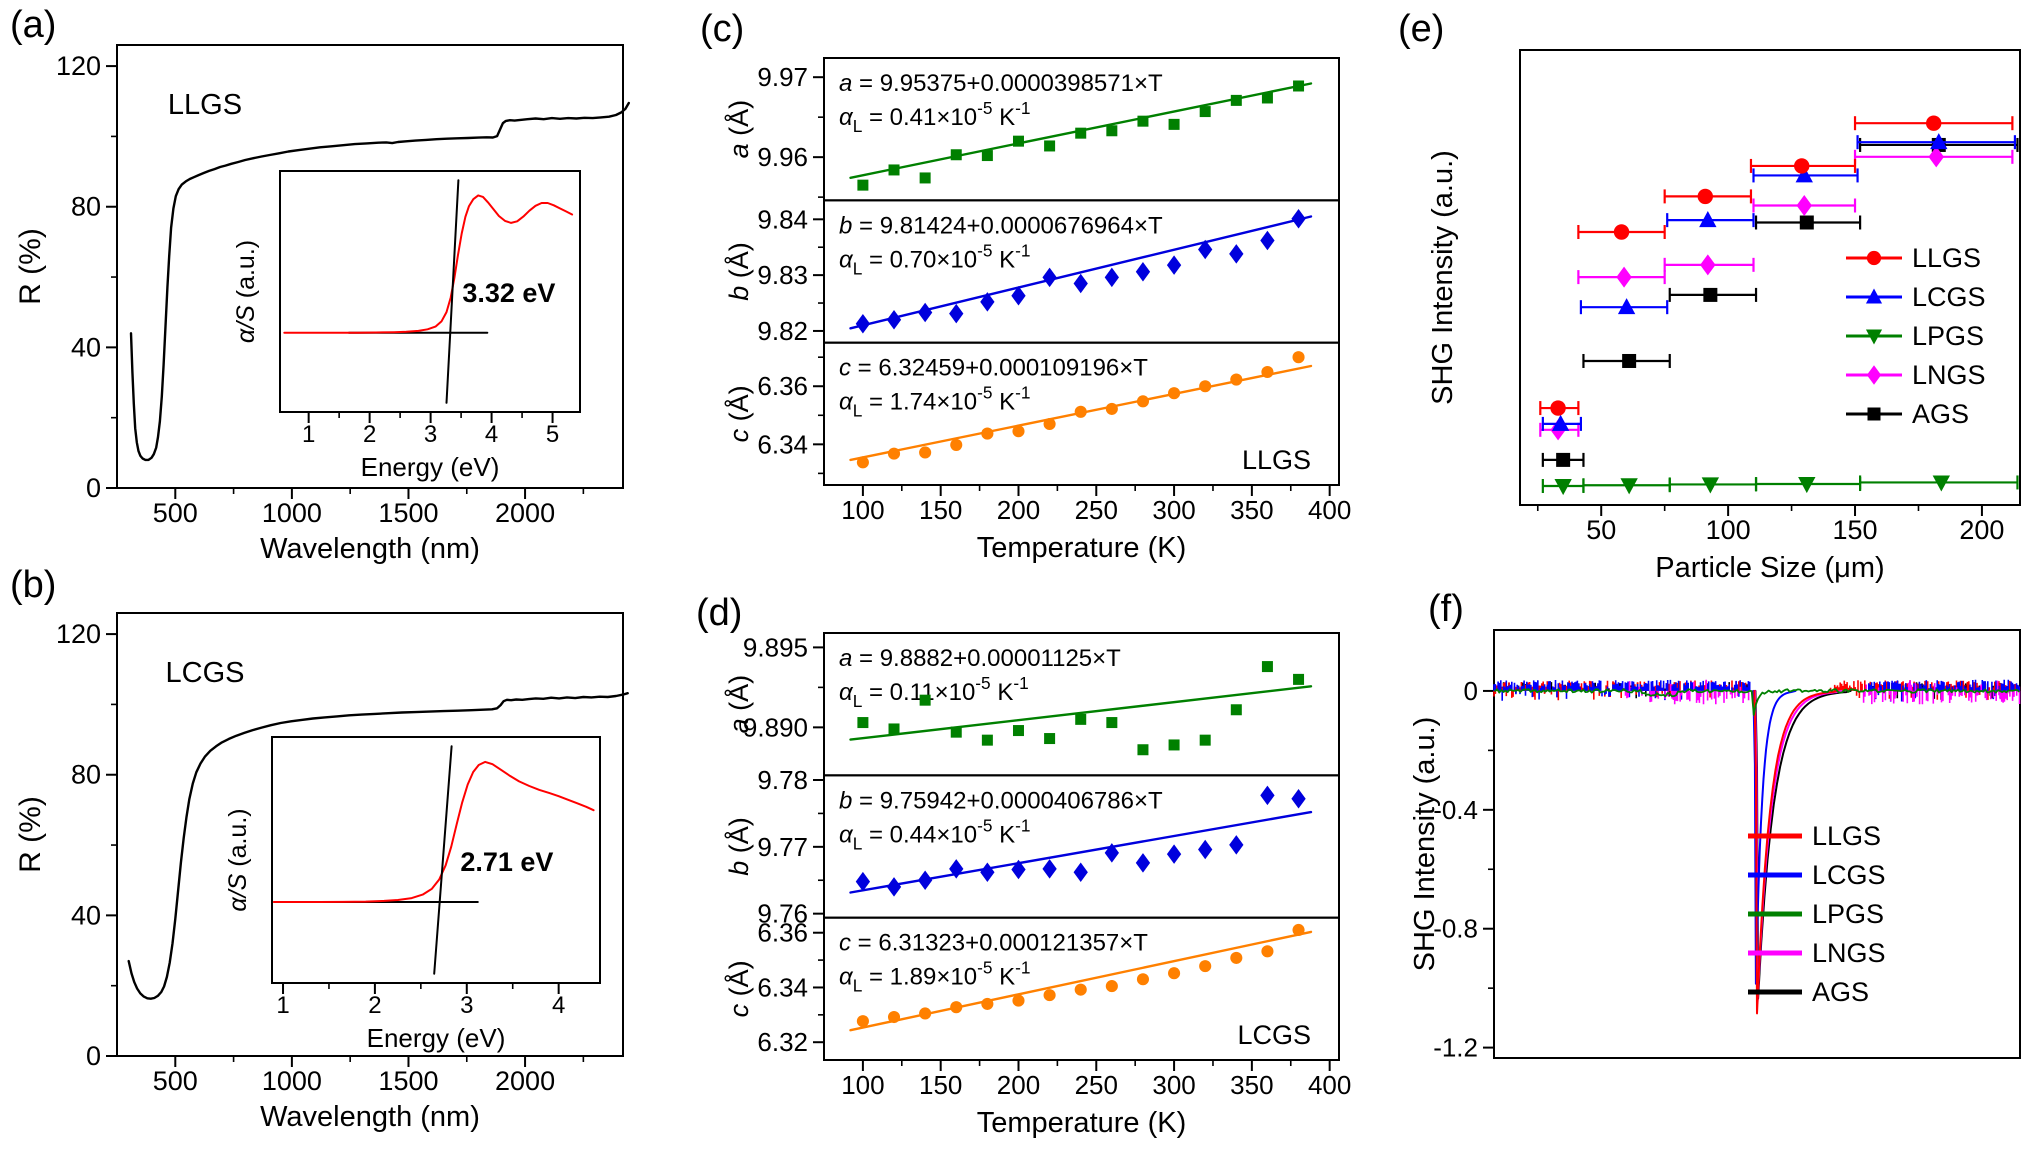 The height and width of the screenshot is (1157, 2039). Describe the element at coordinates (1446, 609) in the screenshot. I see `panel-f-tag: (f)` at that location.